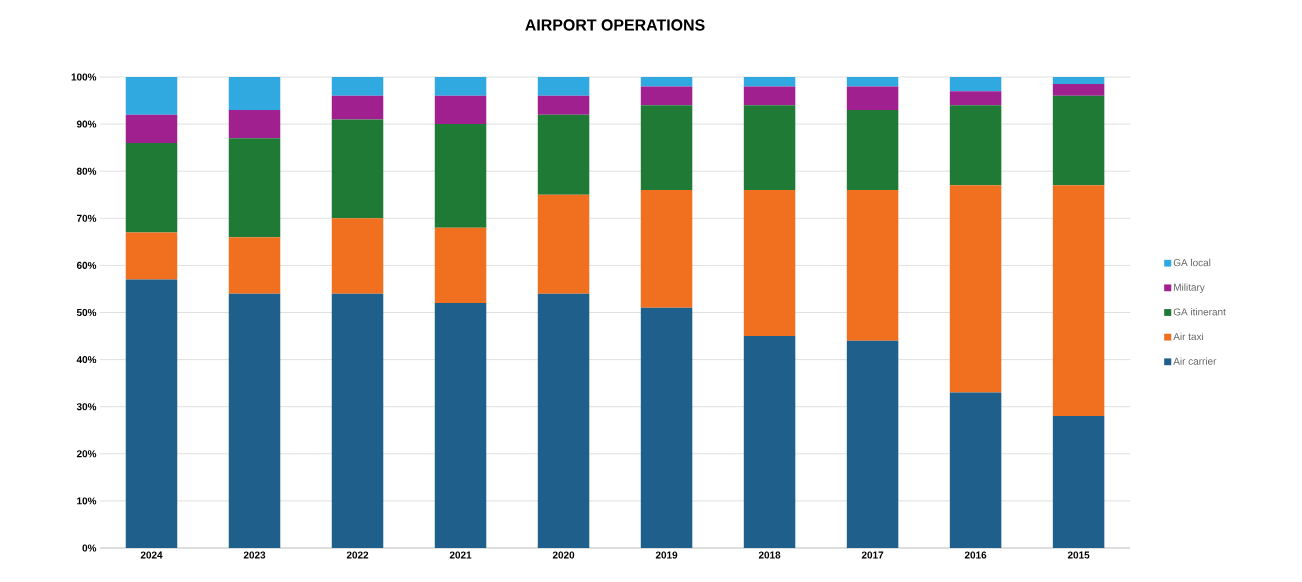 The image size is (1302, 582). I want to click on y-tick-label: 40%, so click(86, 360).